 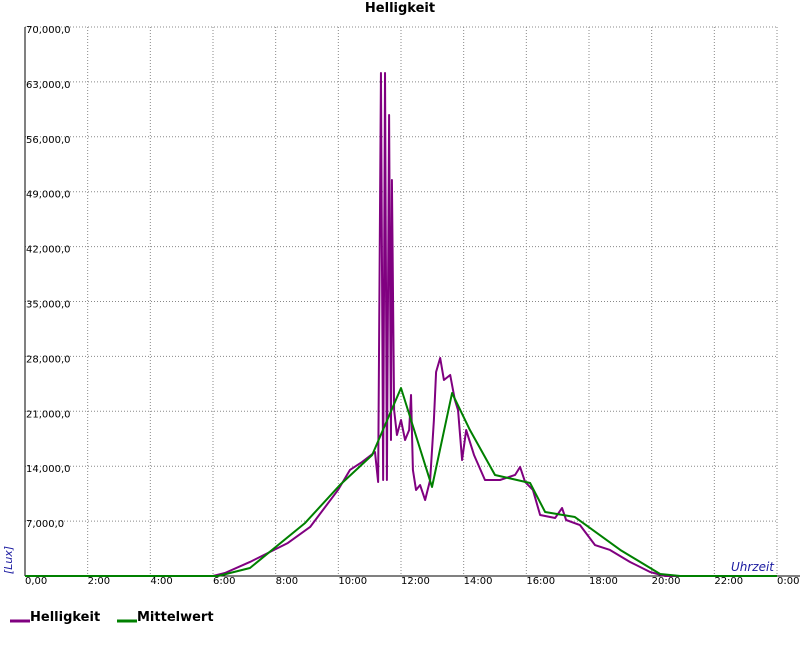 What do you see at coordinates (48, 195) in the screenshot?
I see `y-tick-label: 49,000,0` at bounding box center [48, 195].